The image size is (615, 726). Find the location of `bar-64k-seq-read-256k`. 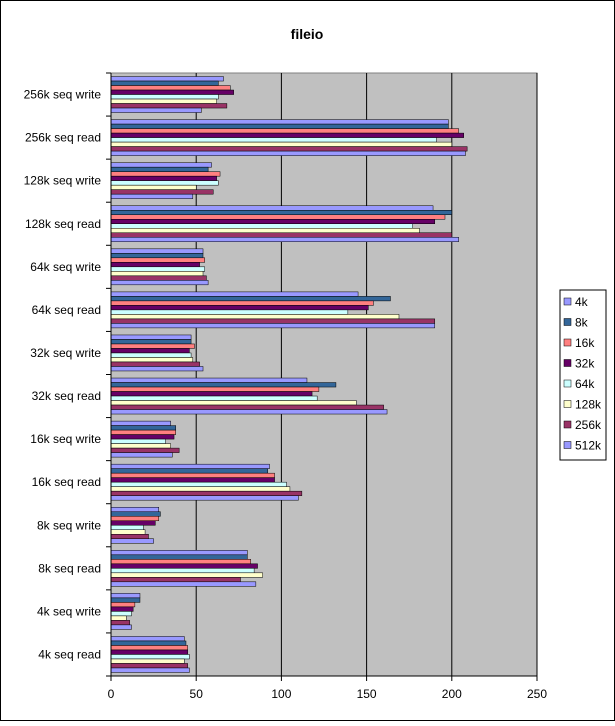

bar-64k-seq-read-256k is located at coordinates (273, 321).